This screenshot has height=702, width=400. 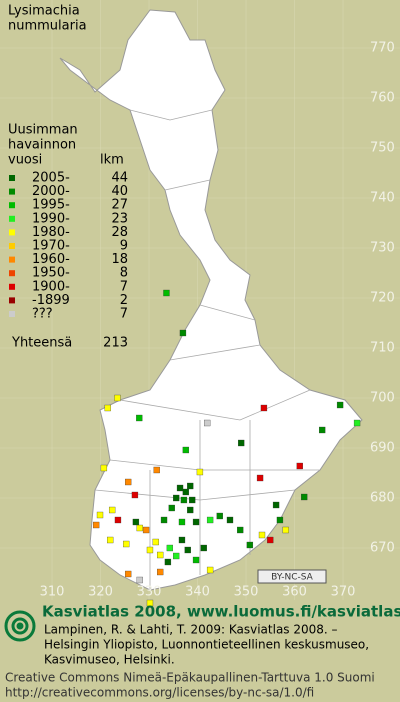 I want to click on title: nummularia, so click(x=47, y=26).